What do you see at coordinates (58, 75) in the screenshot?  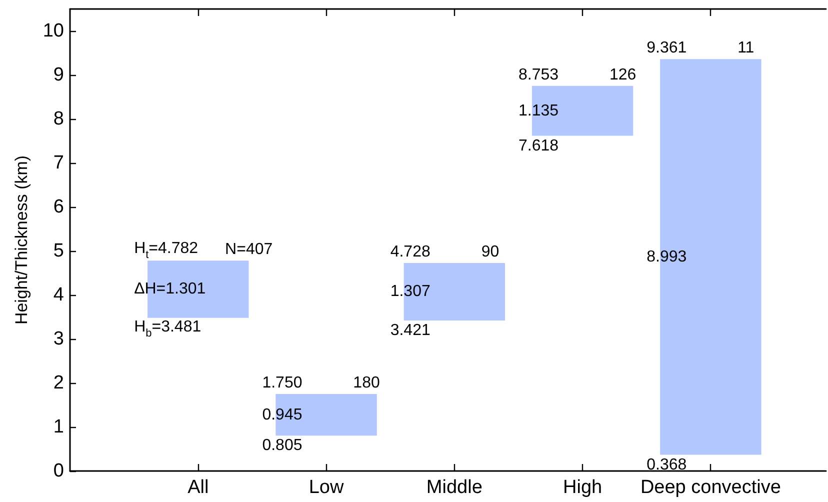 I see `y-tick-label: 9` at bounding box center [58, 75].